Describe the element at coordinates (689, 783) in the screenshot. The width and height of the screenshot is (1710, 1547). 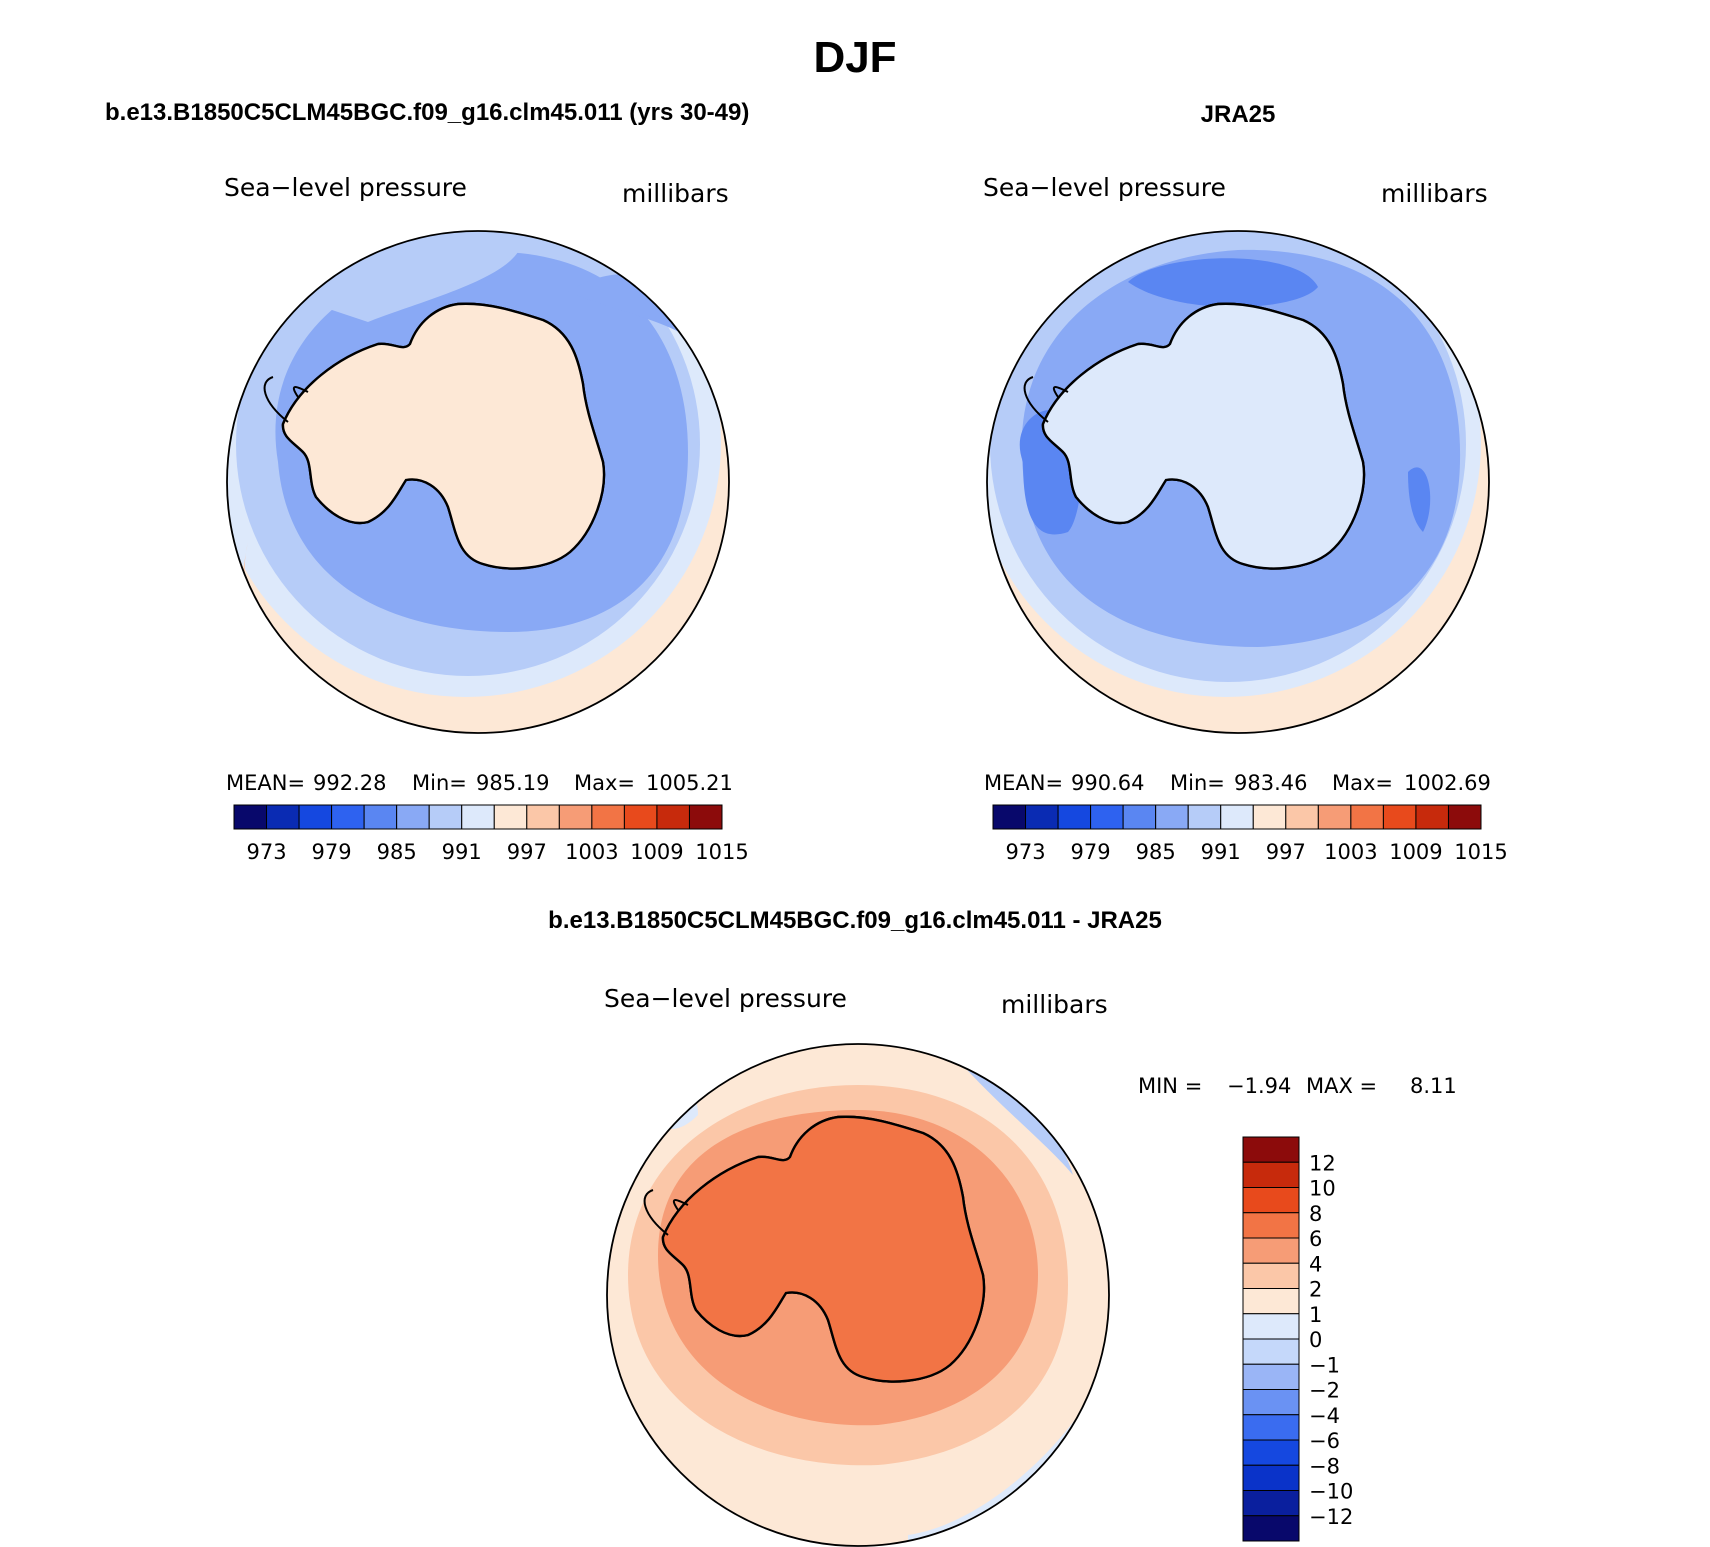
I see `stat-max-value: 1005.21` at that location.